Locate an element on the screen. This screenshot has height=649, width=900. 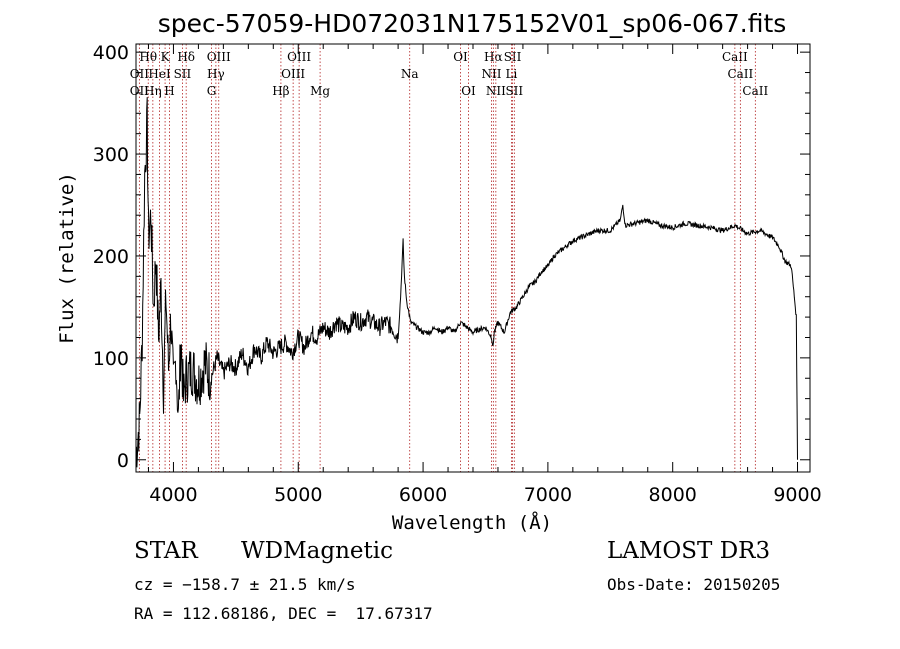
marker-label: Hθ is located at coordinates (148, 57).